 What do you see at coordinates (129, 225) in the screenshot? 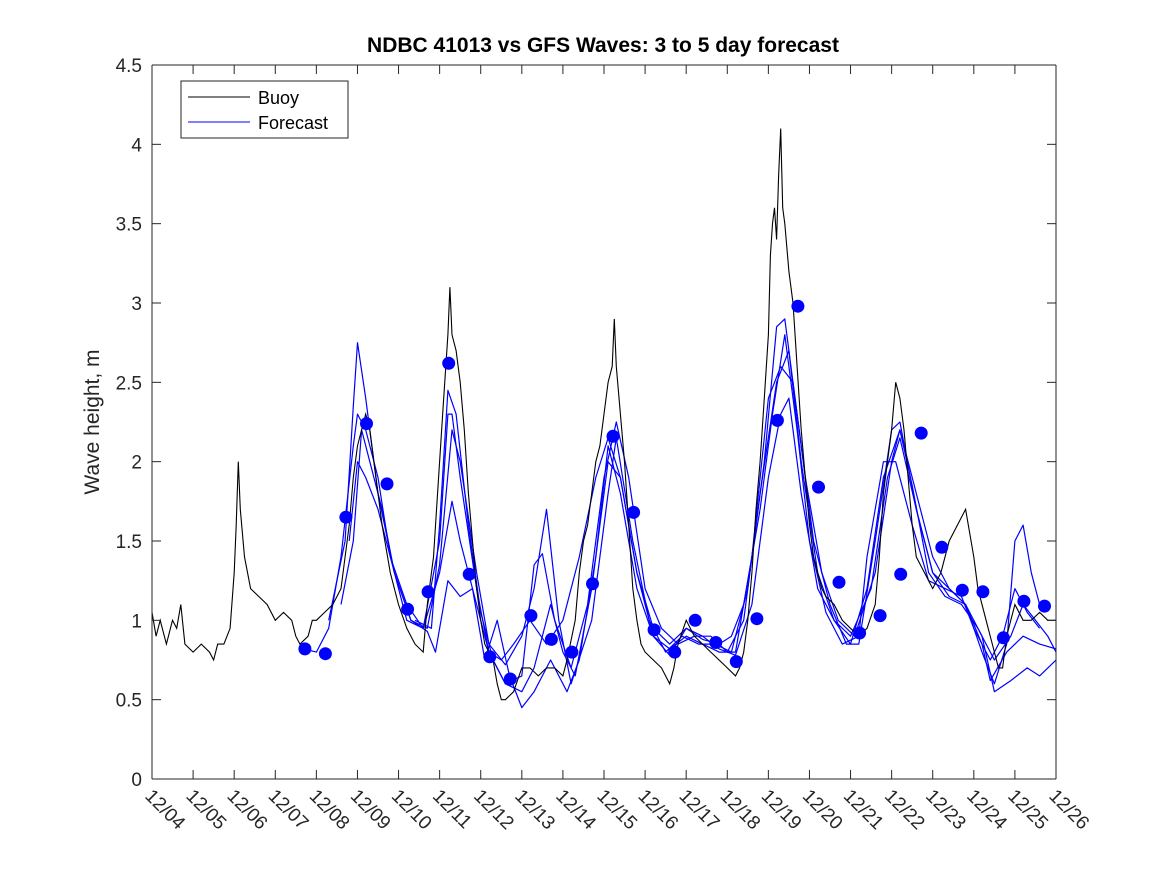
I see `y-tick-label: 3.5` at bounding box center [129, 225].